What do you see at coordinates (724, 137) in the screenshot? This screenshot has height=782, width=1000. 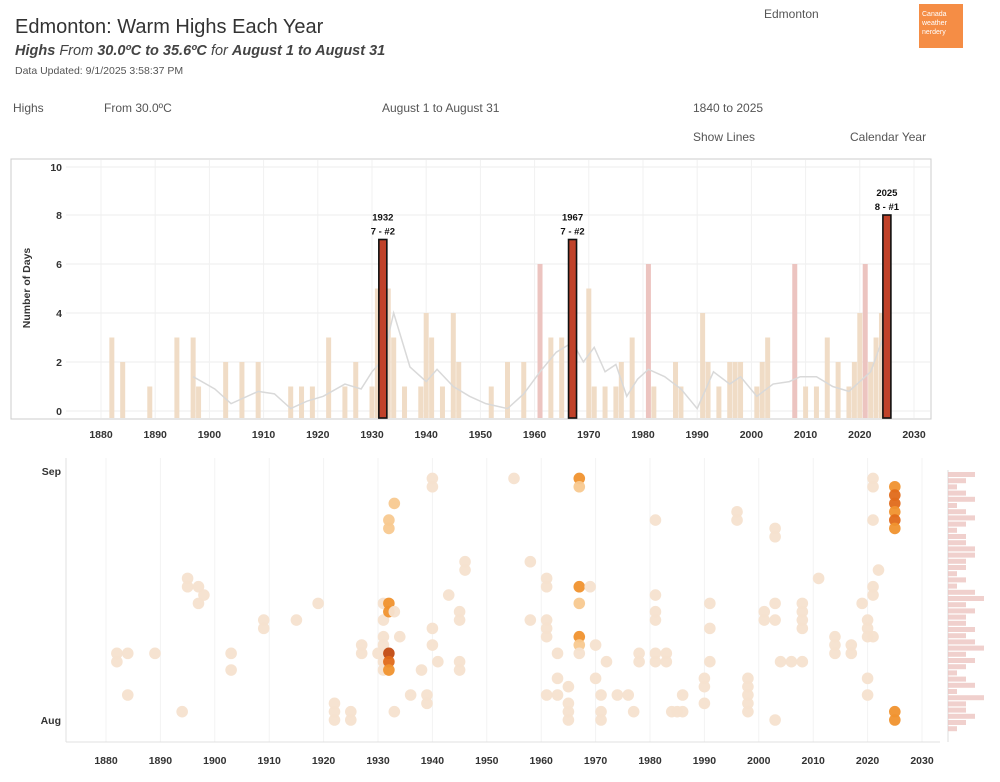 I see `lines-toggle: Show Lines` at bounding box center [724, 137].